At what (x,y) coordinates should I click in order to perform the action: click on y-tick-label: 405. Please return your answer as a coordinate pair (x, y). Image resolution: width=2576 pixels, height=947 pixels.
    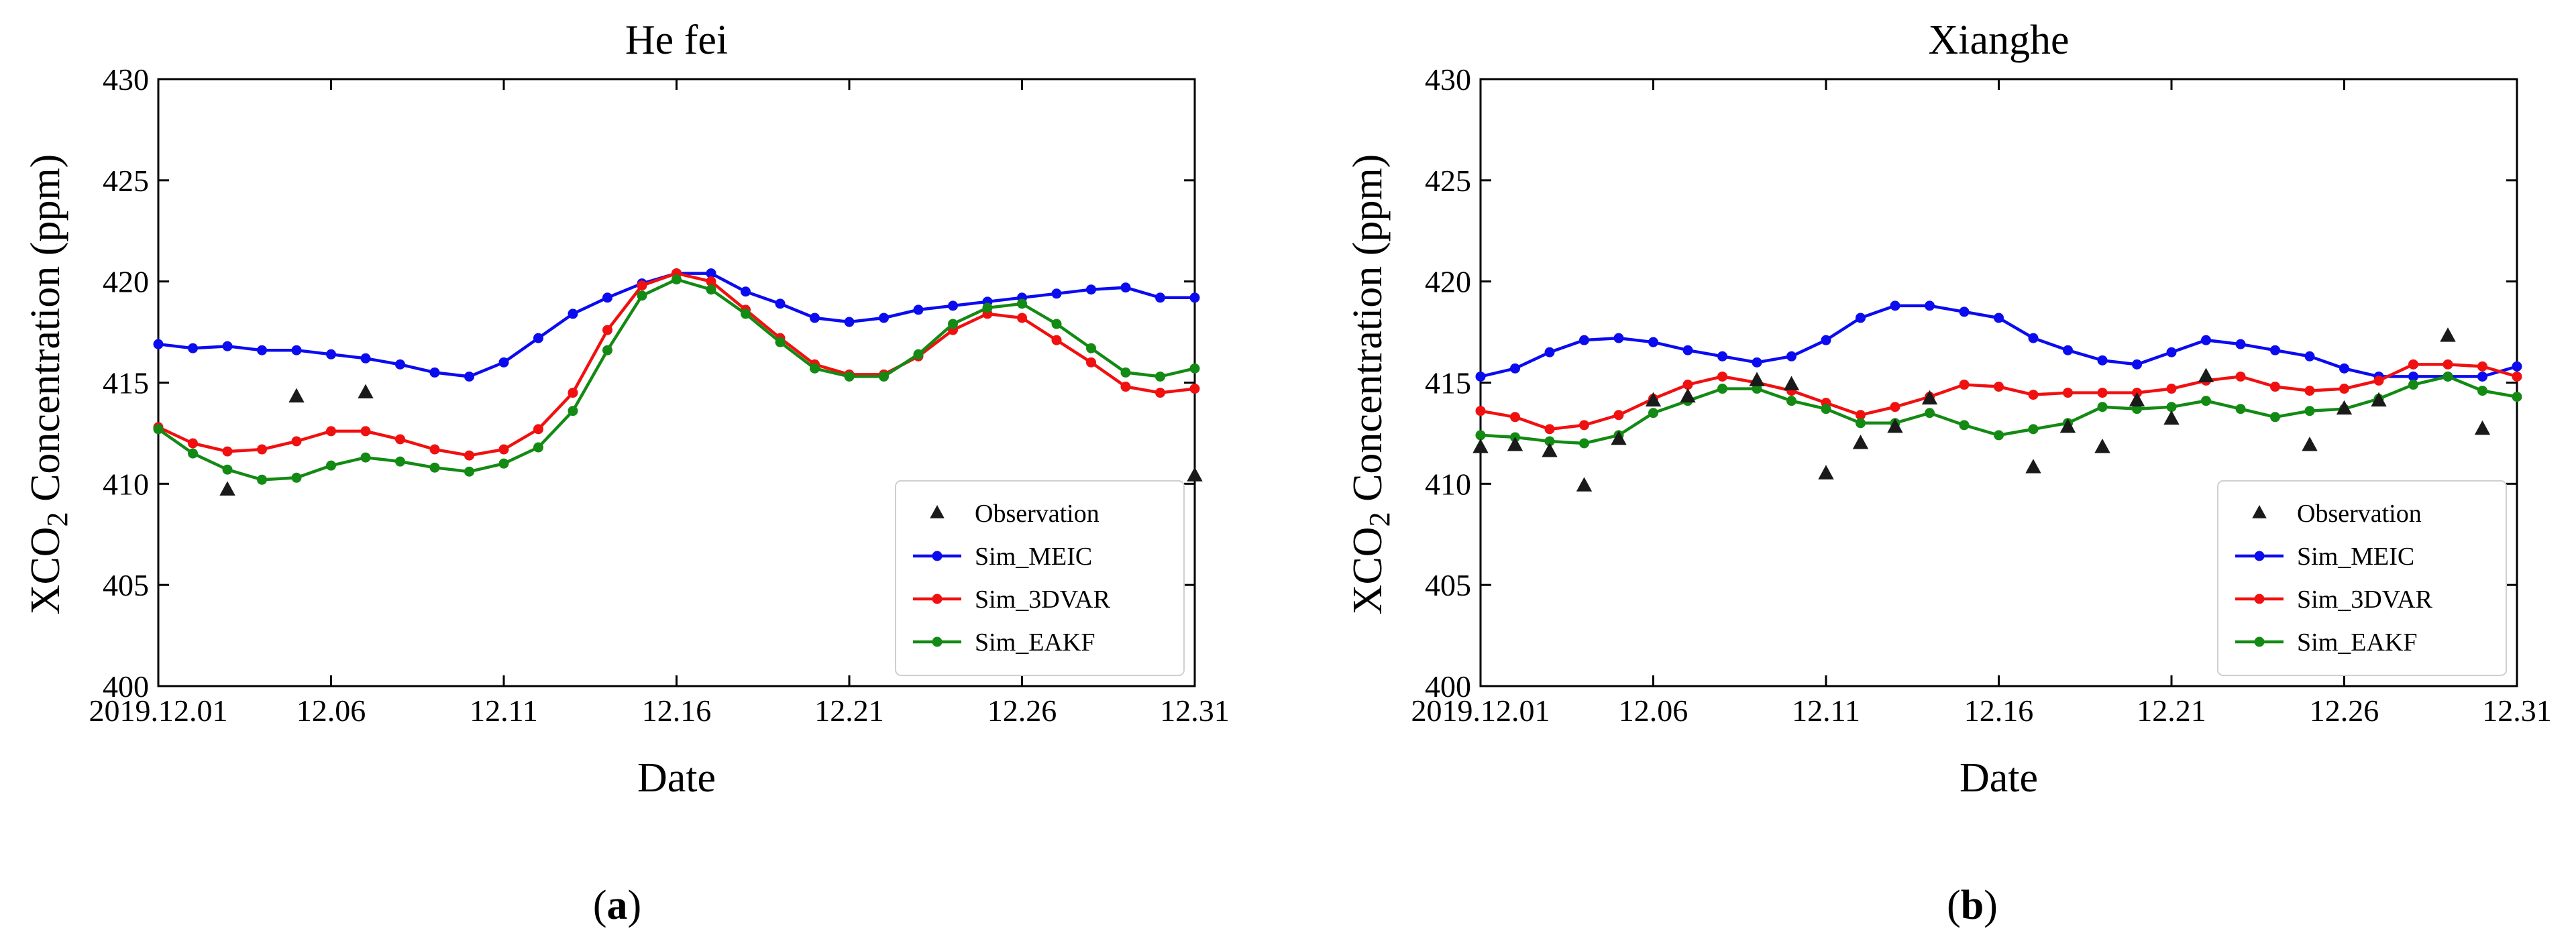
    Looking at the image, I should click on (126, 585).